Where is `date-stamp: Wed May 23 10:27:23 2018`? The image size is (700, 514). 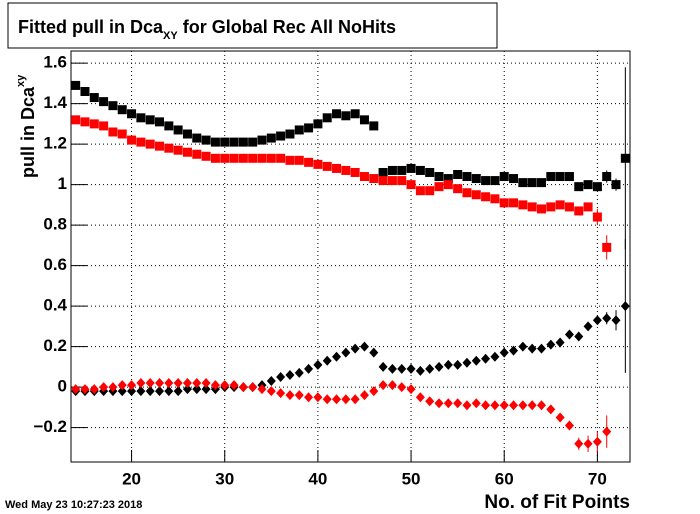 date-stamp: Wed May 23 10:27:23 2018 is located at coordinates (73, 505).